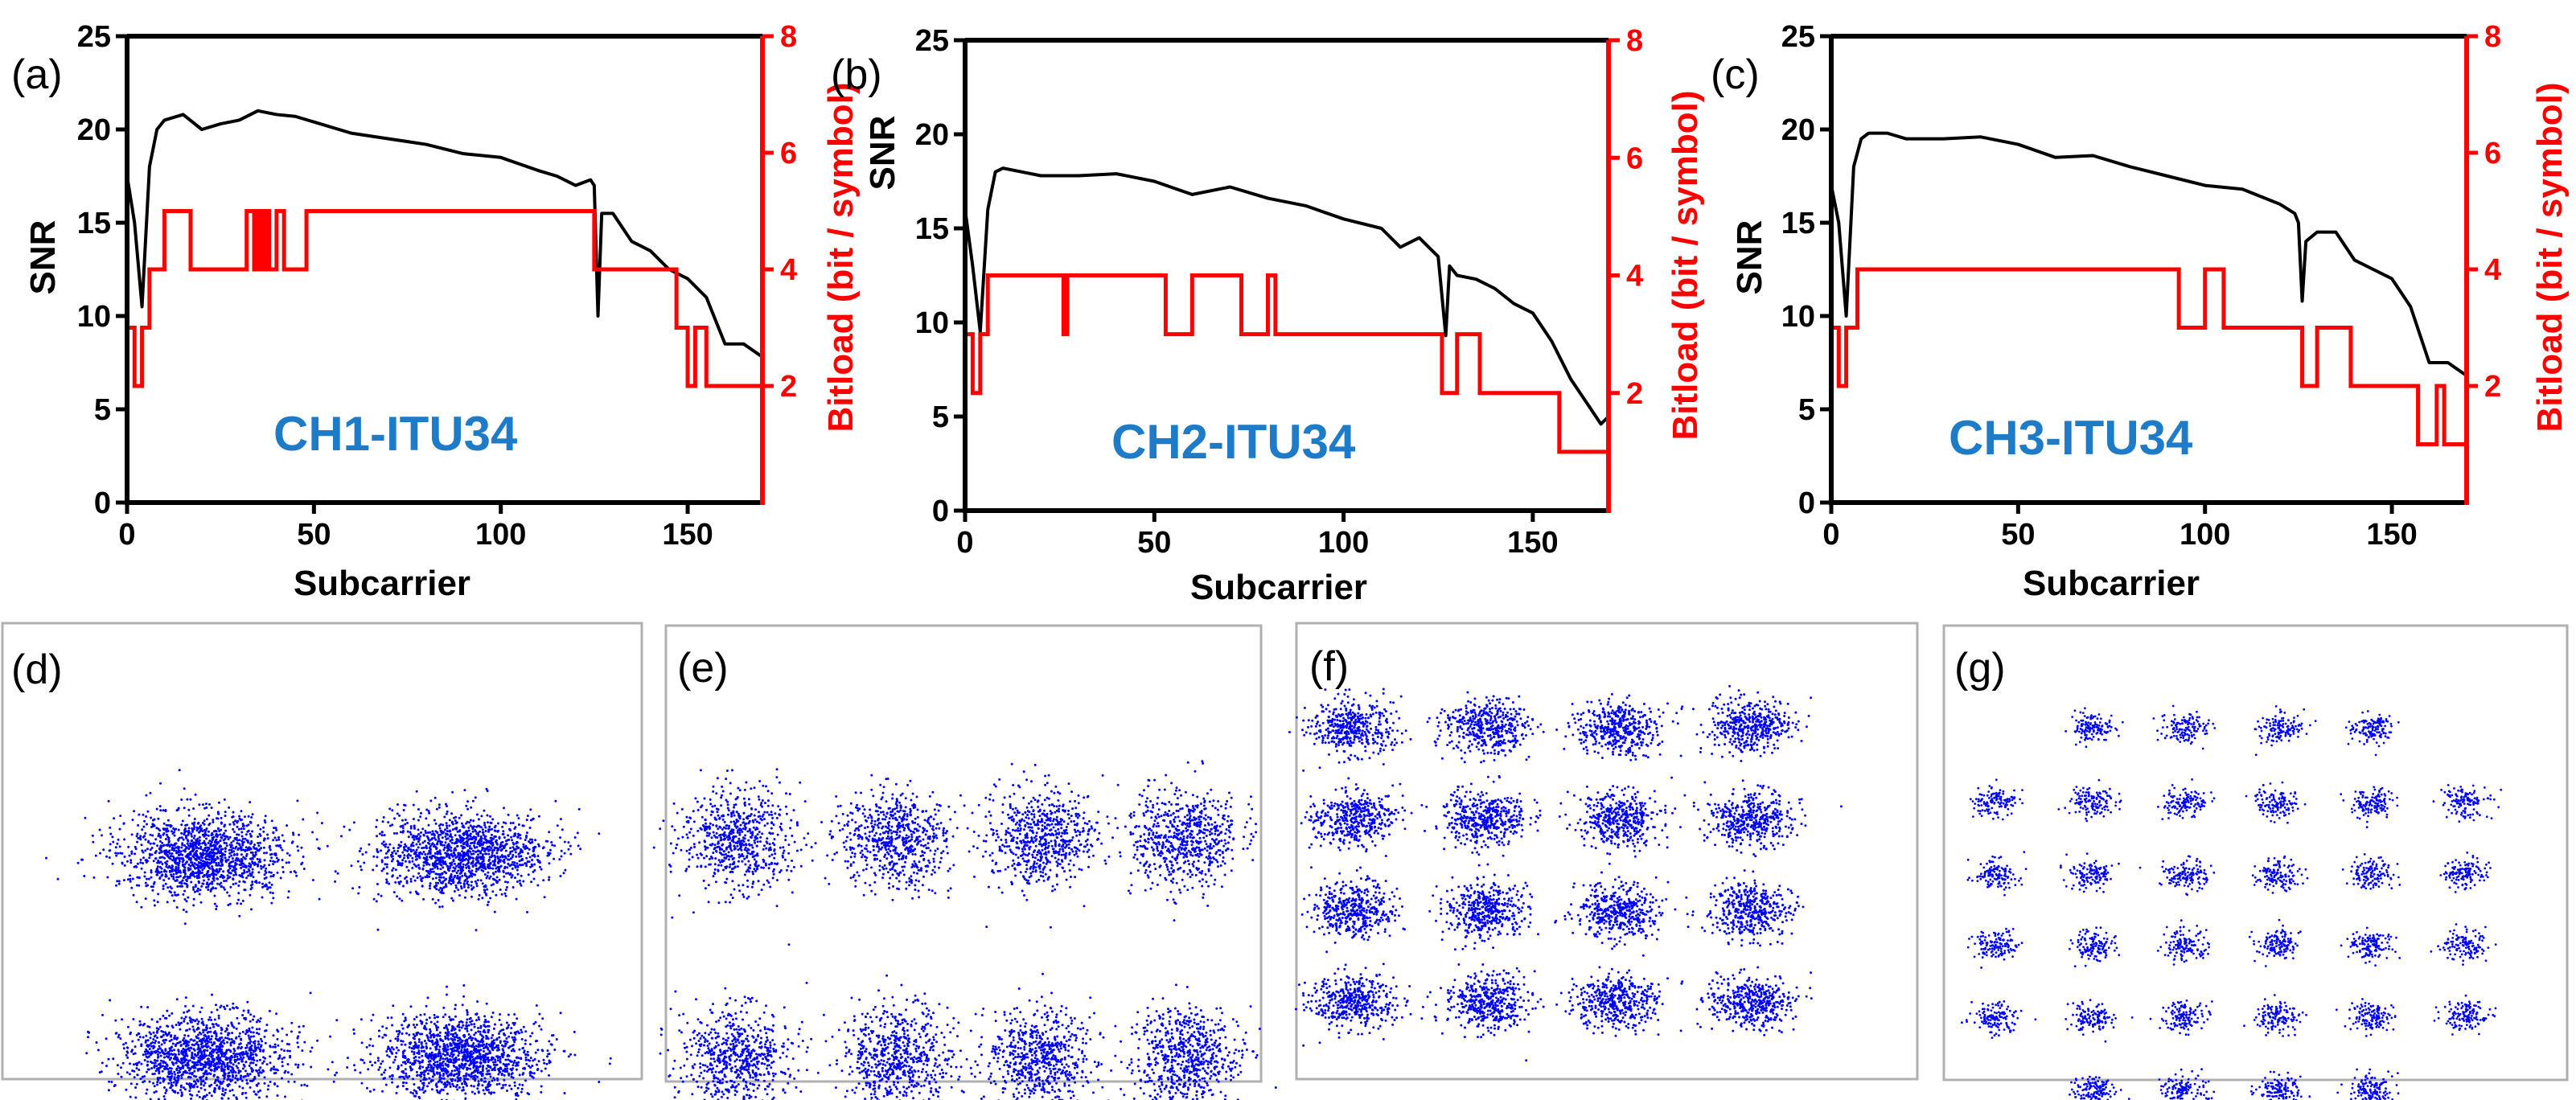 This screenshot has width=2576, height=1100. What do you see at coordinates (2550, 257) in the screenshot?
I see `y2-axis-title-c: Bitload (bit / symbol)` at bounding box center [2550, 257].